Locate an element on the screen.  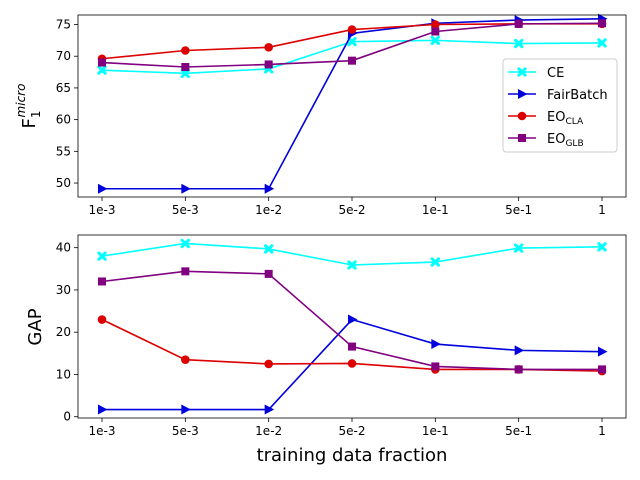
legend-label-sub: CLA is located at coordinates (574, 122).